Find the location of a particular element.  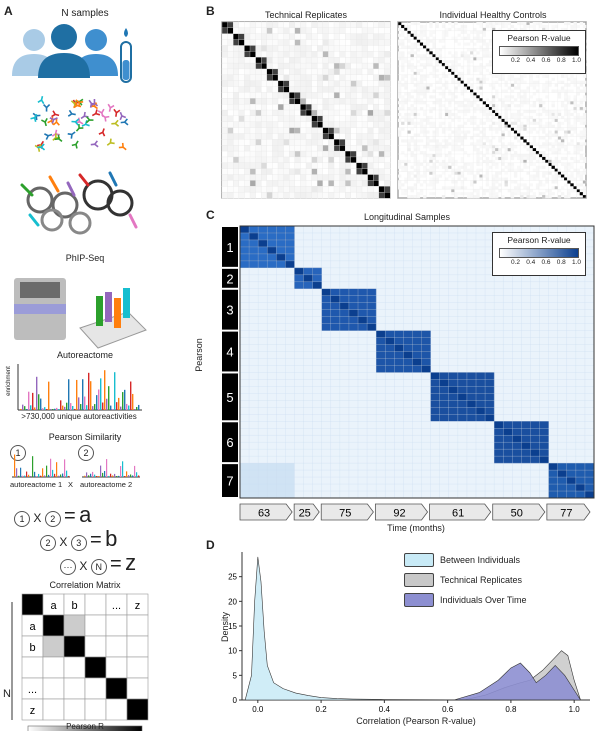

equation-3: ··· X N = z is located at coordinates (98, 563).